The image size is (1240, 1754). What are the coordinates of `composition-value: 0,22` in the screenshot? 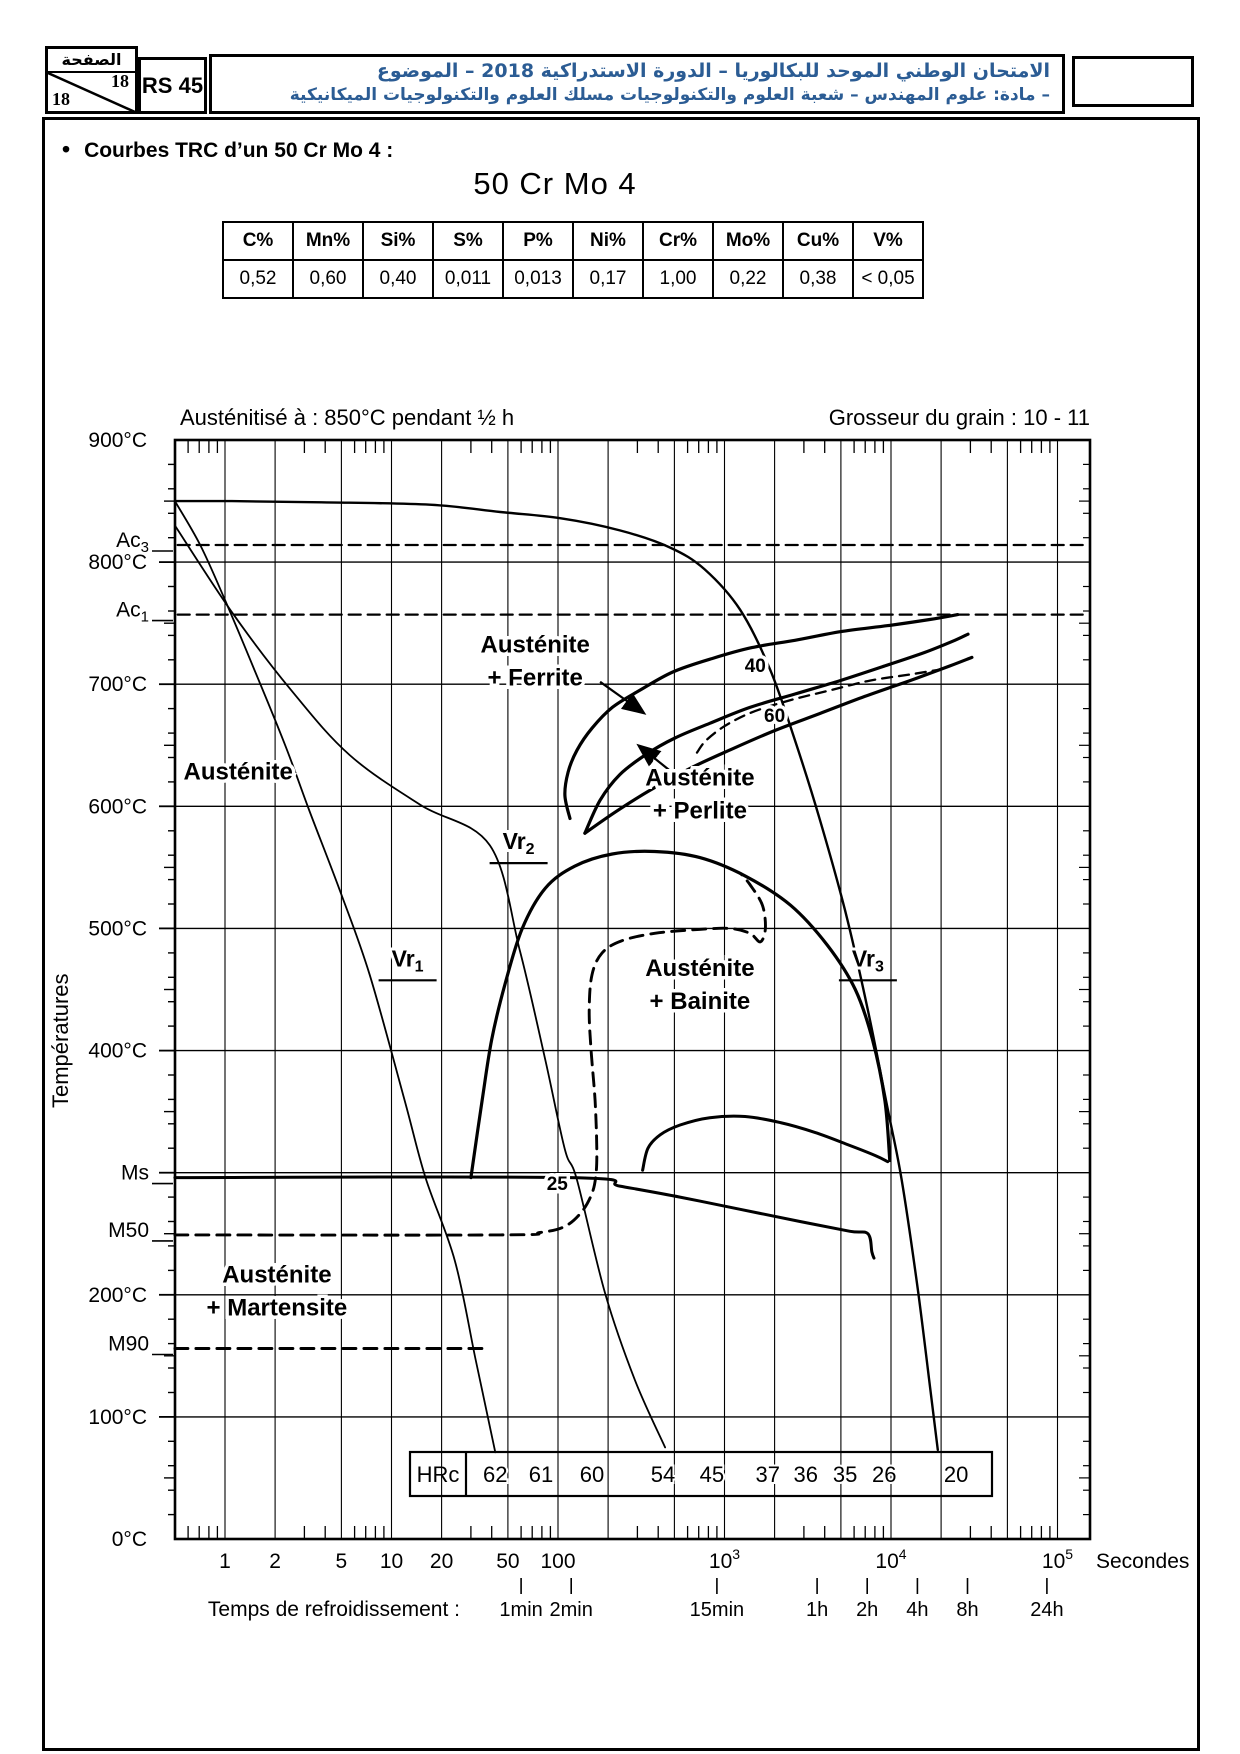 It's located at (748, 279).